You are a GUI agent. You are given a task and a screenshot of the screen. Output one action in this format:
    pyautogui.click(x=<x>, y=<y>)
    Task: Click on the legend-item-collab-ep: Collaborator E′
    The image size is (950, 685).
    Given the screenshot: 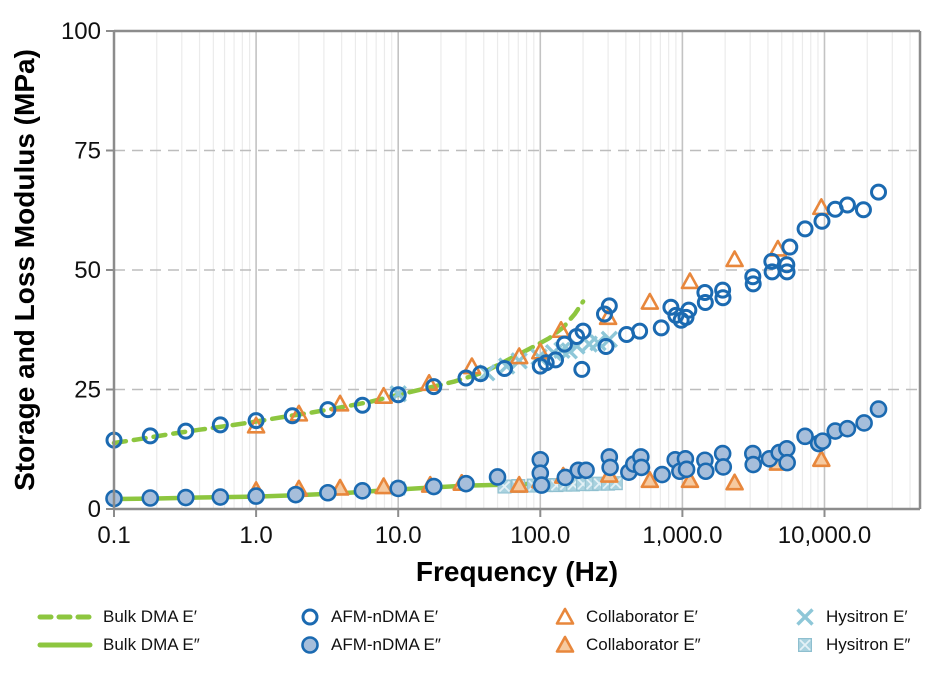 What is the action you would take?
    pyautogui.click(x=625, y=617)
    